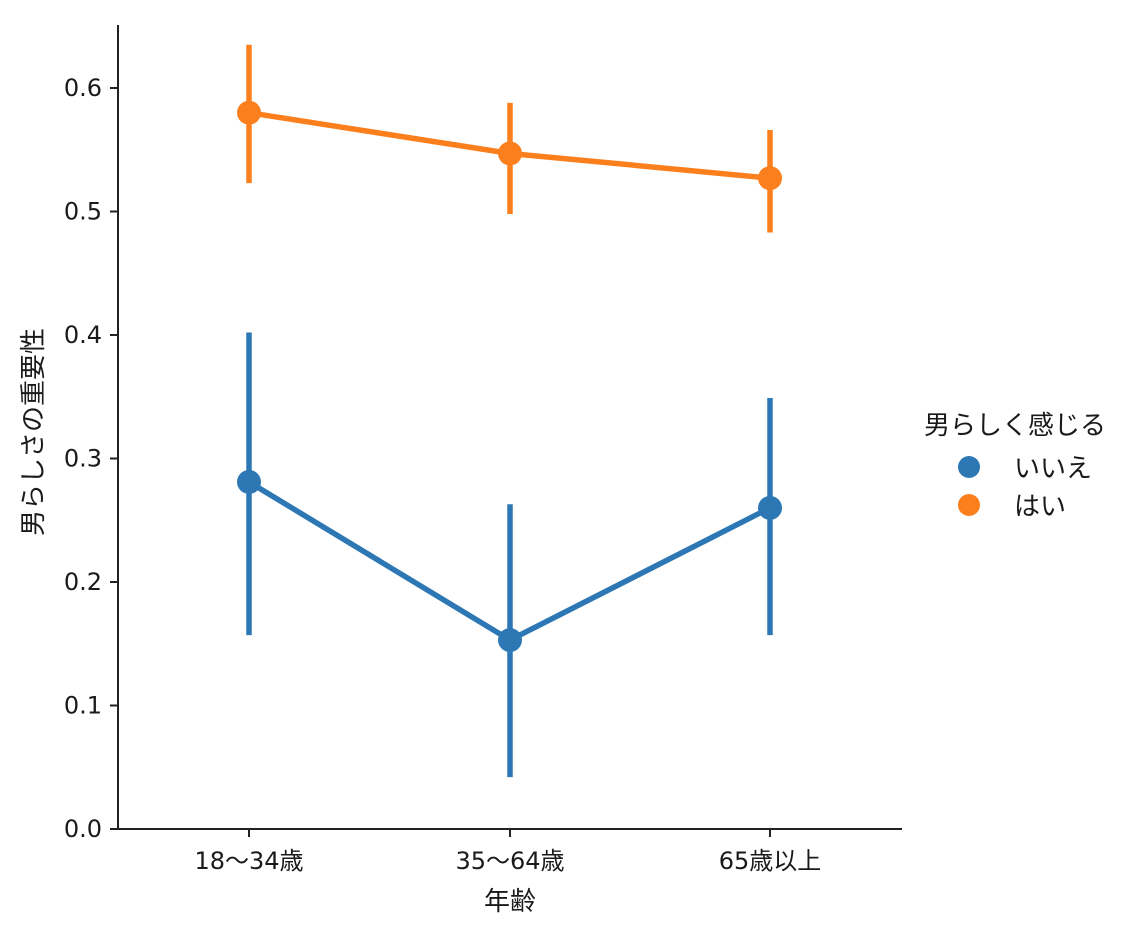 This screenshot has width=1136, height=932. I want to click on y-tick-label: 0.0, so click(83, 829).